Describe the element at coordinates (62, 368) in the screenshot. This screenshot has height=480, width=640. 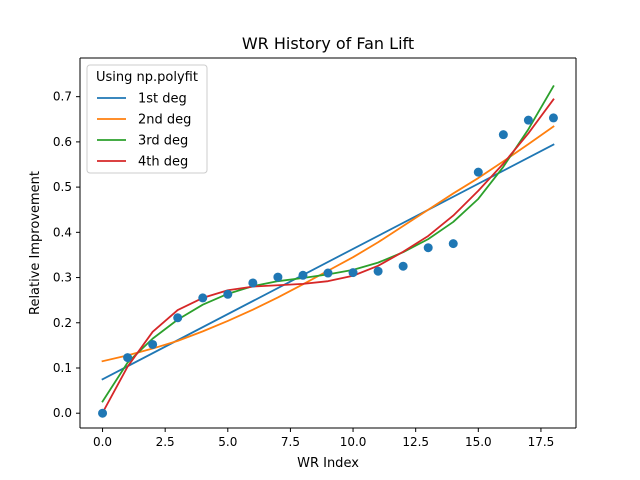
I see `y-tick-label: 0.1` at that location.